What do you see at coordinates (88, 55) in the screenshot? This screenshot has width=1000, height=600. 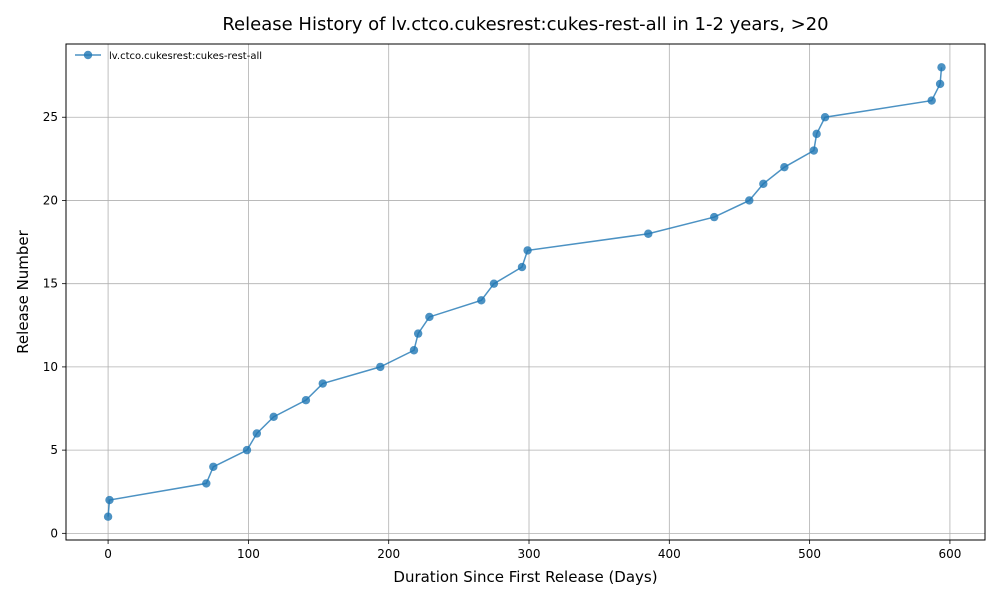 I see `legend-point-marker` at bounding box center [88, 55].